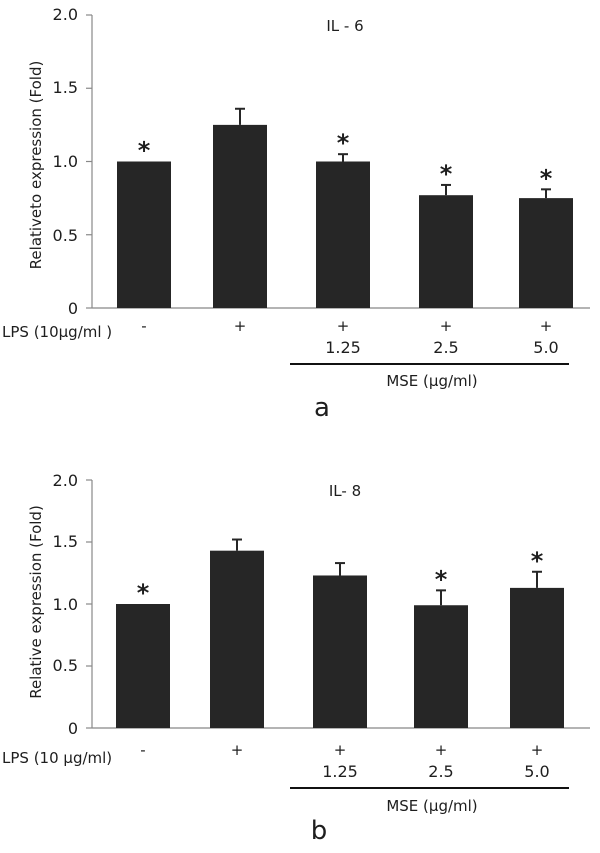  Describe the element at coordinates (344, 26) in the screenshot. I see `chart-title: IL - 6` at that location.